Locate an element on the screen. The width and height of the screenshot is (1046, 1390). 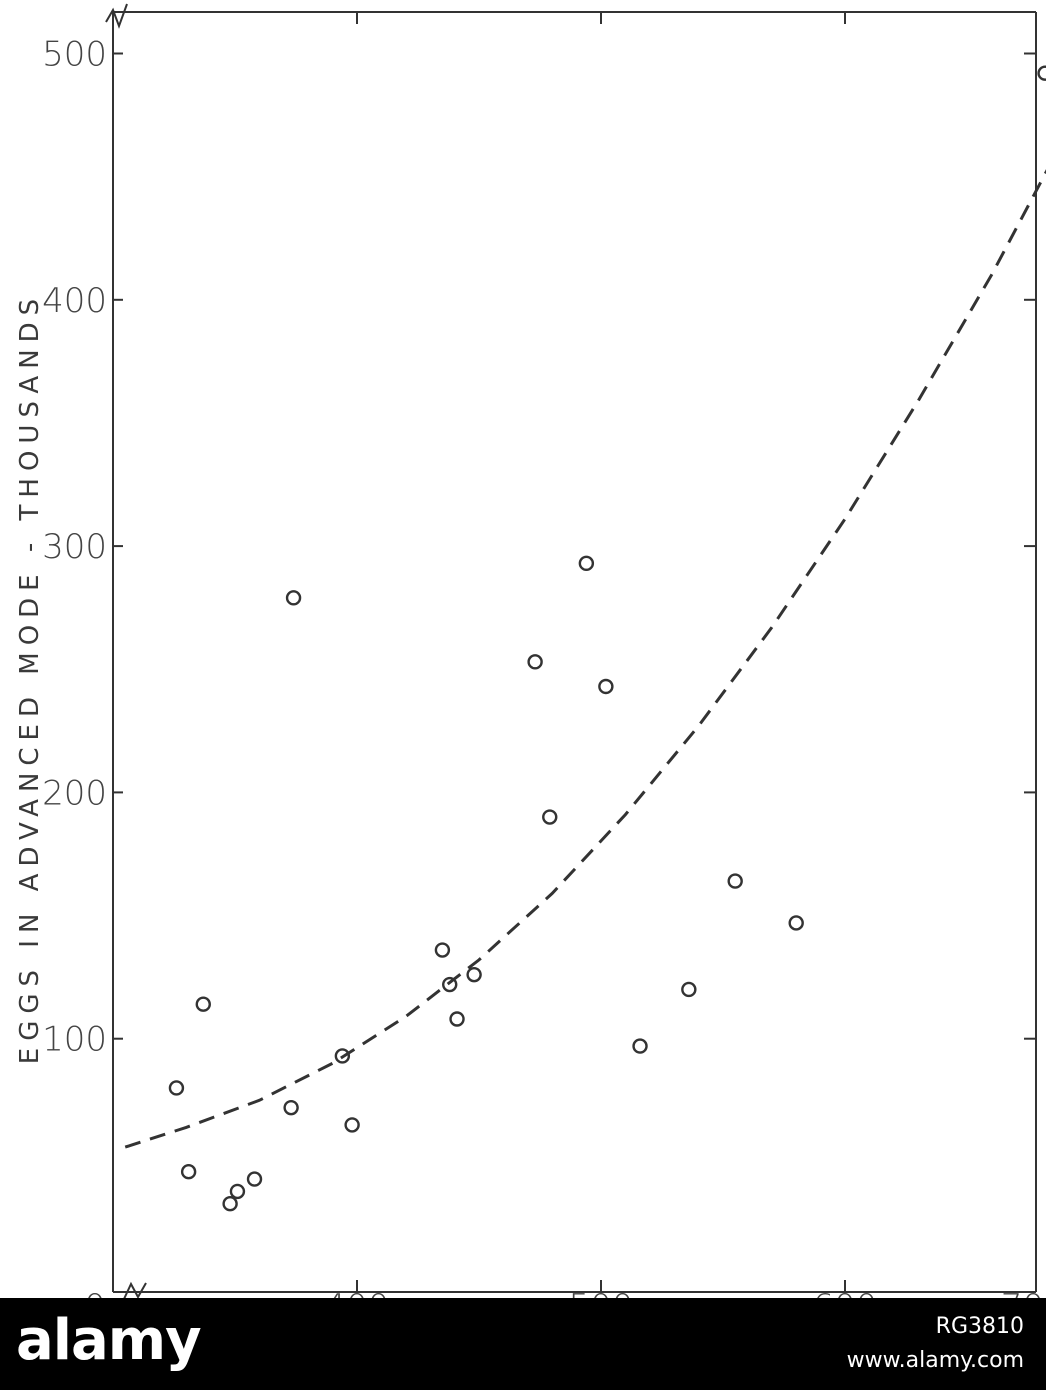
image-id: RG3810 is located at coordinates (979, 1326).